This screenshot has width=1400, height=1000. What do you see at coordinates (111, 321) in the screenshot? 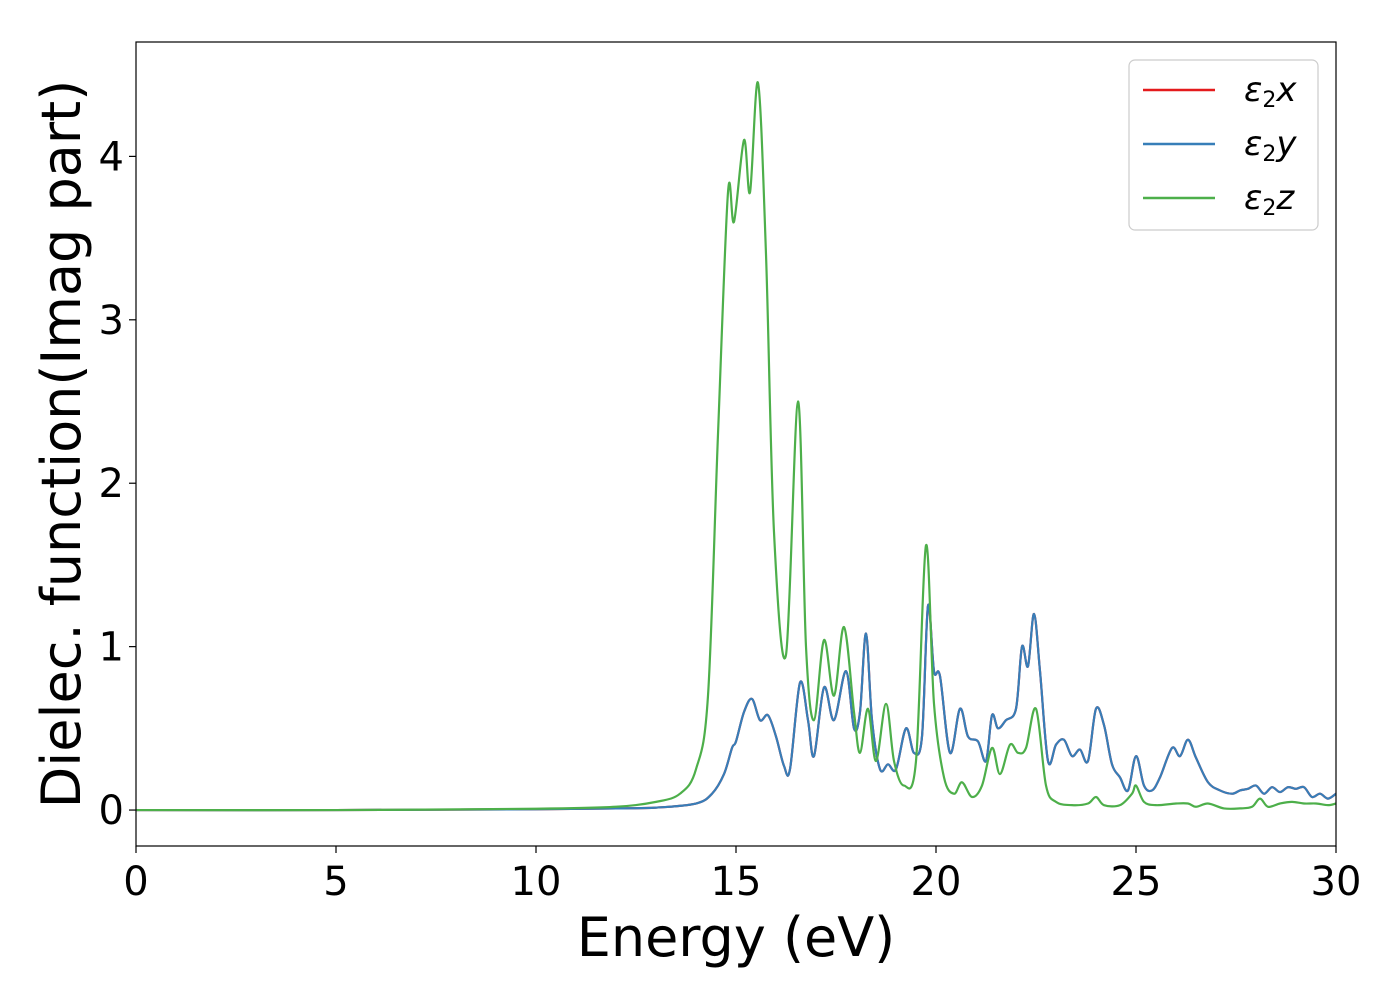
I see `y-tick-label: 3` at bounding box center [111, 321].